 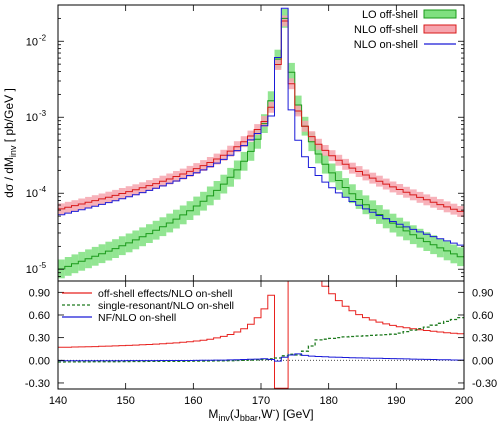 What do you see at coordinates (125, 401) in the screenshot?
I see `x-tick-label: 150` at bounding box center [125, 401].